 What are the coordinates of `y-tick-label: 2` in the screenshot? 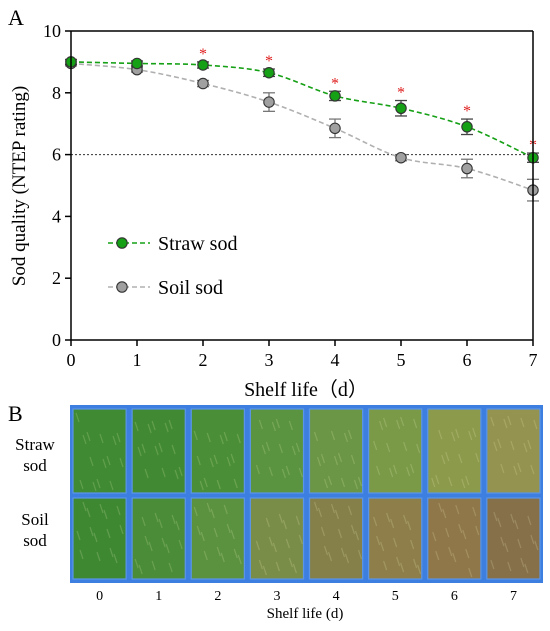 It's located at (56, 278).